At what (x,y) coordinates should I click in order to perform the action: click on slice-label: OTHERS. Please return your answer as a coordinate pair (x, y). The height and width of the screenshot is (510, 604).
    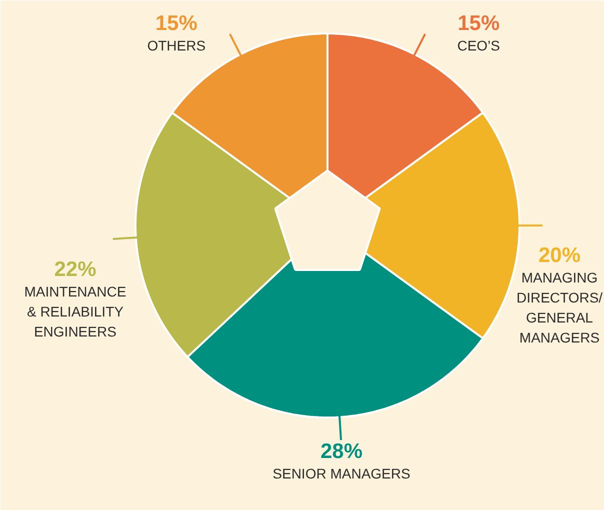
    Looking at the image, I should click on (176, 46).